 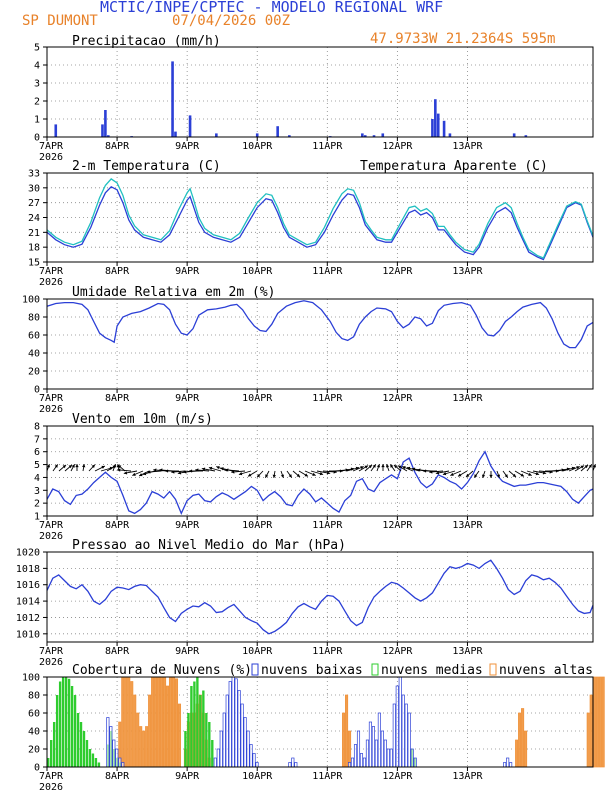 I want to click on panel-frame, so click(x=320, y=344).